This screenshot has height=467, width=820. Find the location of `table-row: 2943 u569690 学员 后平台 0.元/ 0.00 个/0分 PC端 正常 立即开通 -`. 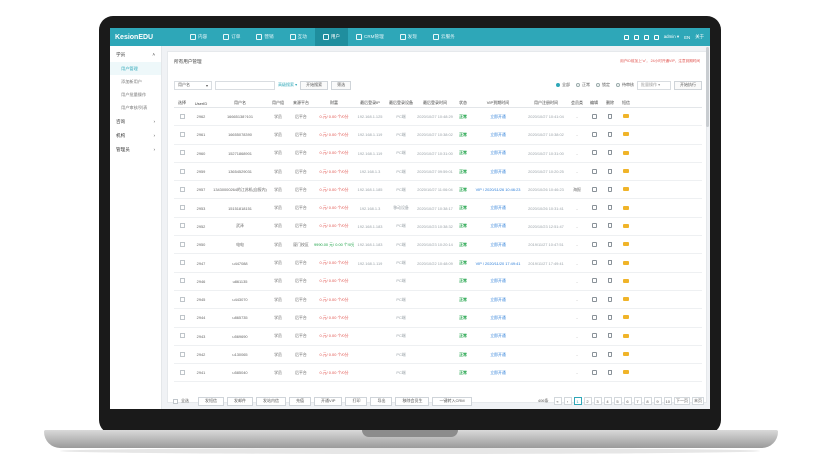

table-row: 2943 u569690 学员 后平台 0.元/ 0.00 个/0分 PC端 正常 立即开通 - is located at coordinates (438, 337).